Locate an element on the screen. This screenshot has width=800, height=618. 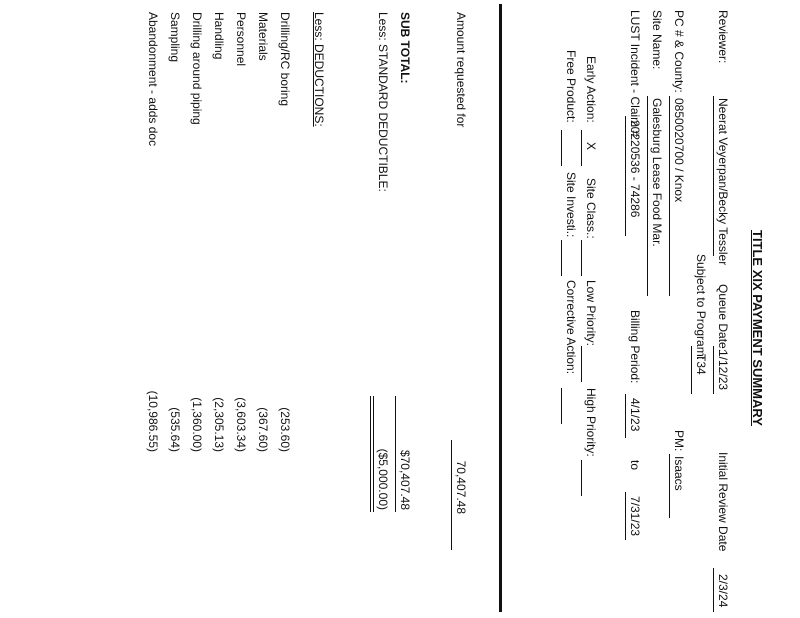
free-product-underline is located at coordinates (561, 148).